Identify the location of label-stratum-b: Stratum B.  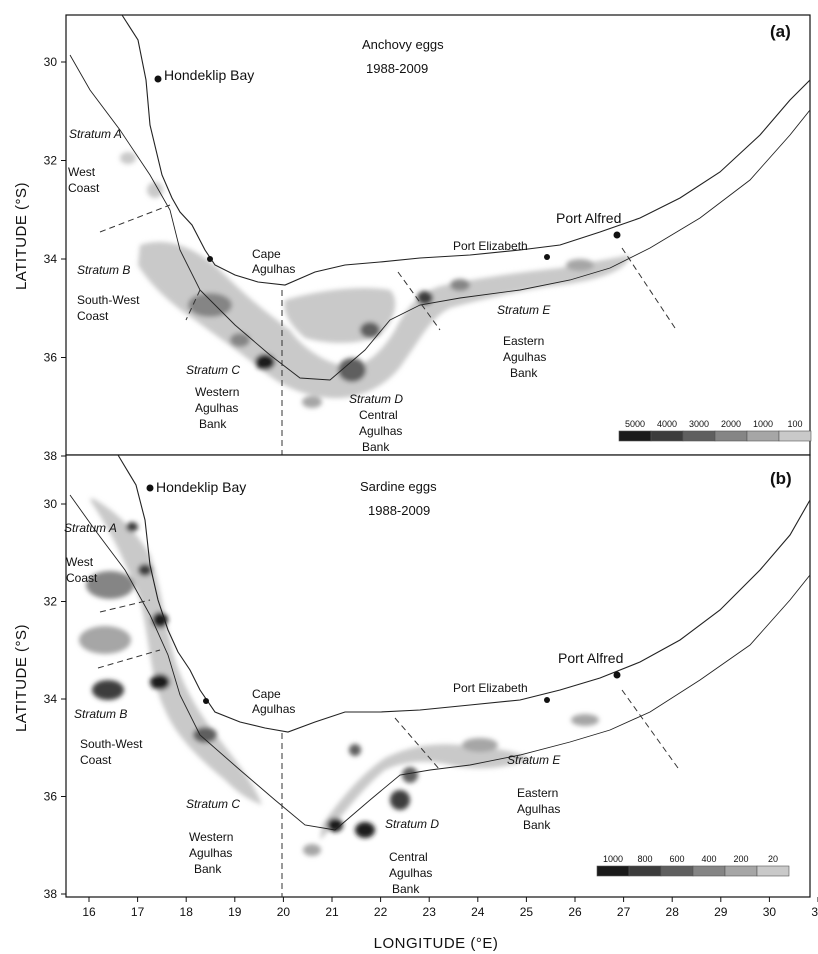
(100, 714).